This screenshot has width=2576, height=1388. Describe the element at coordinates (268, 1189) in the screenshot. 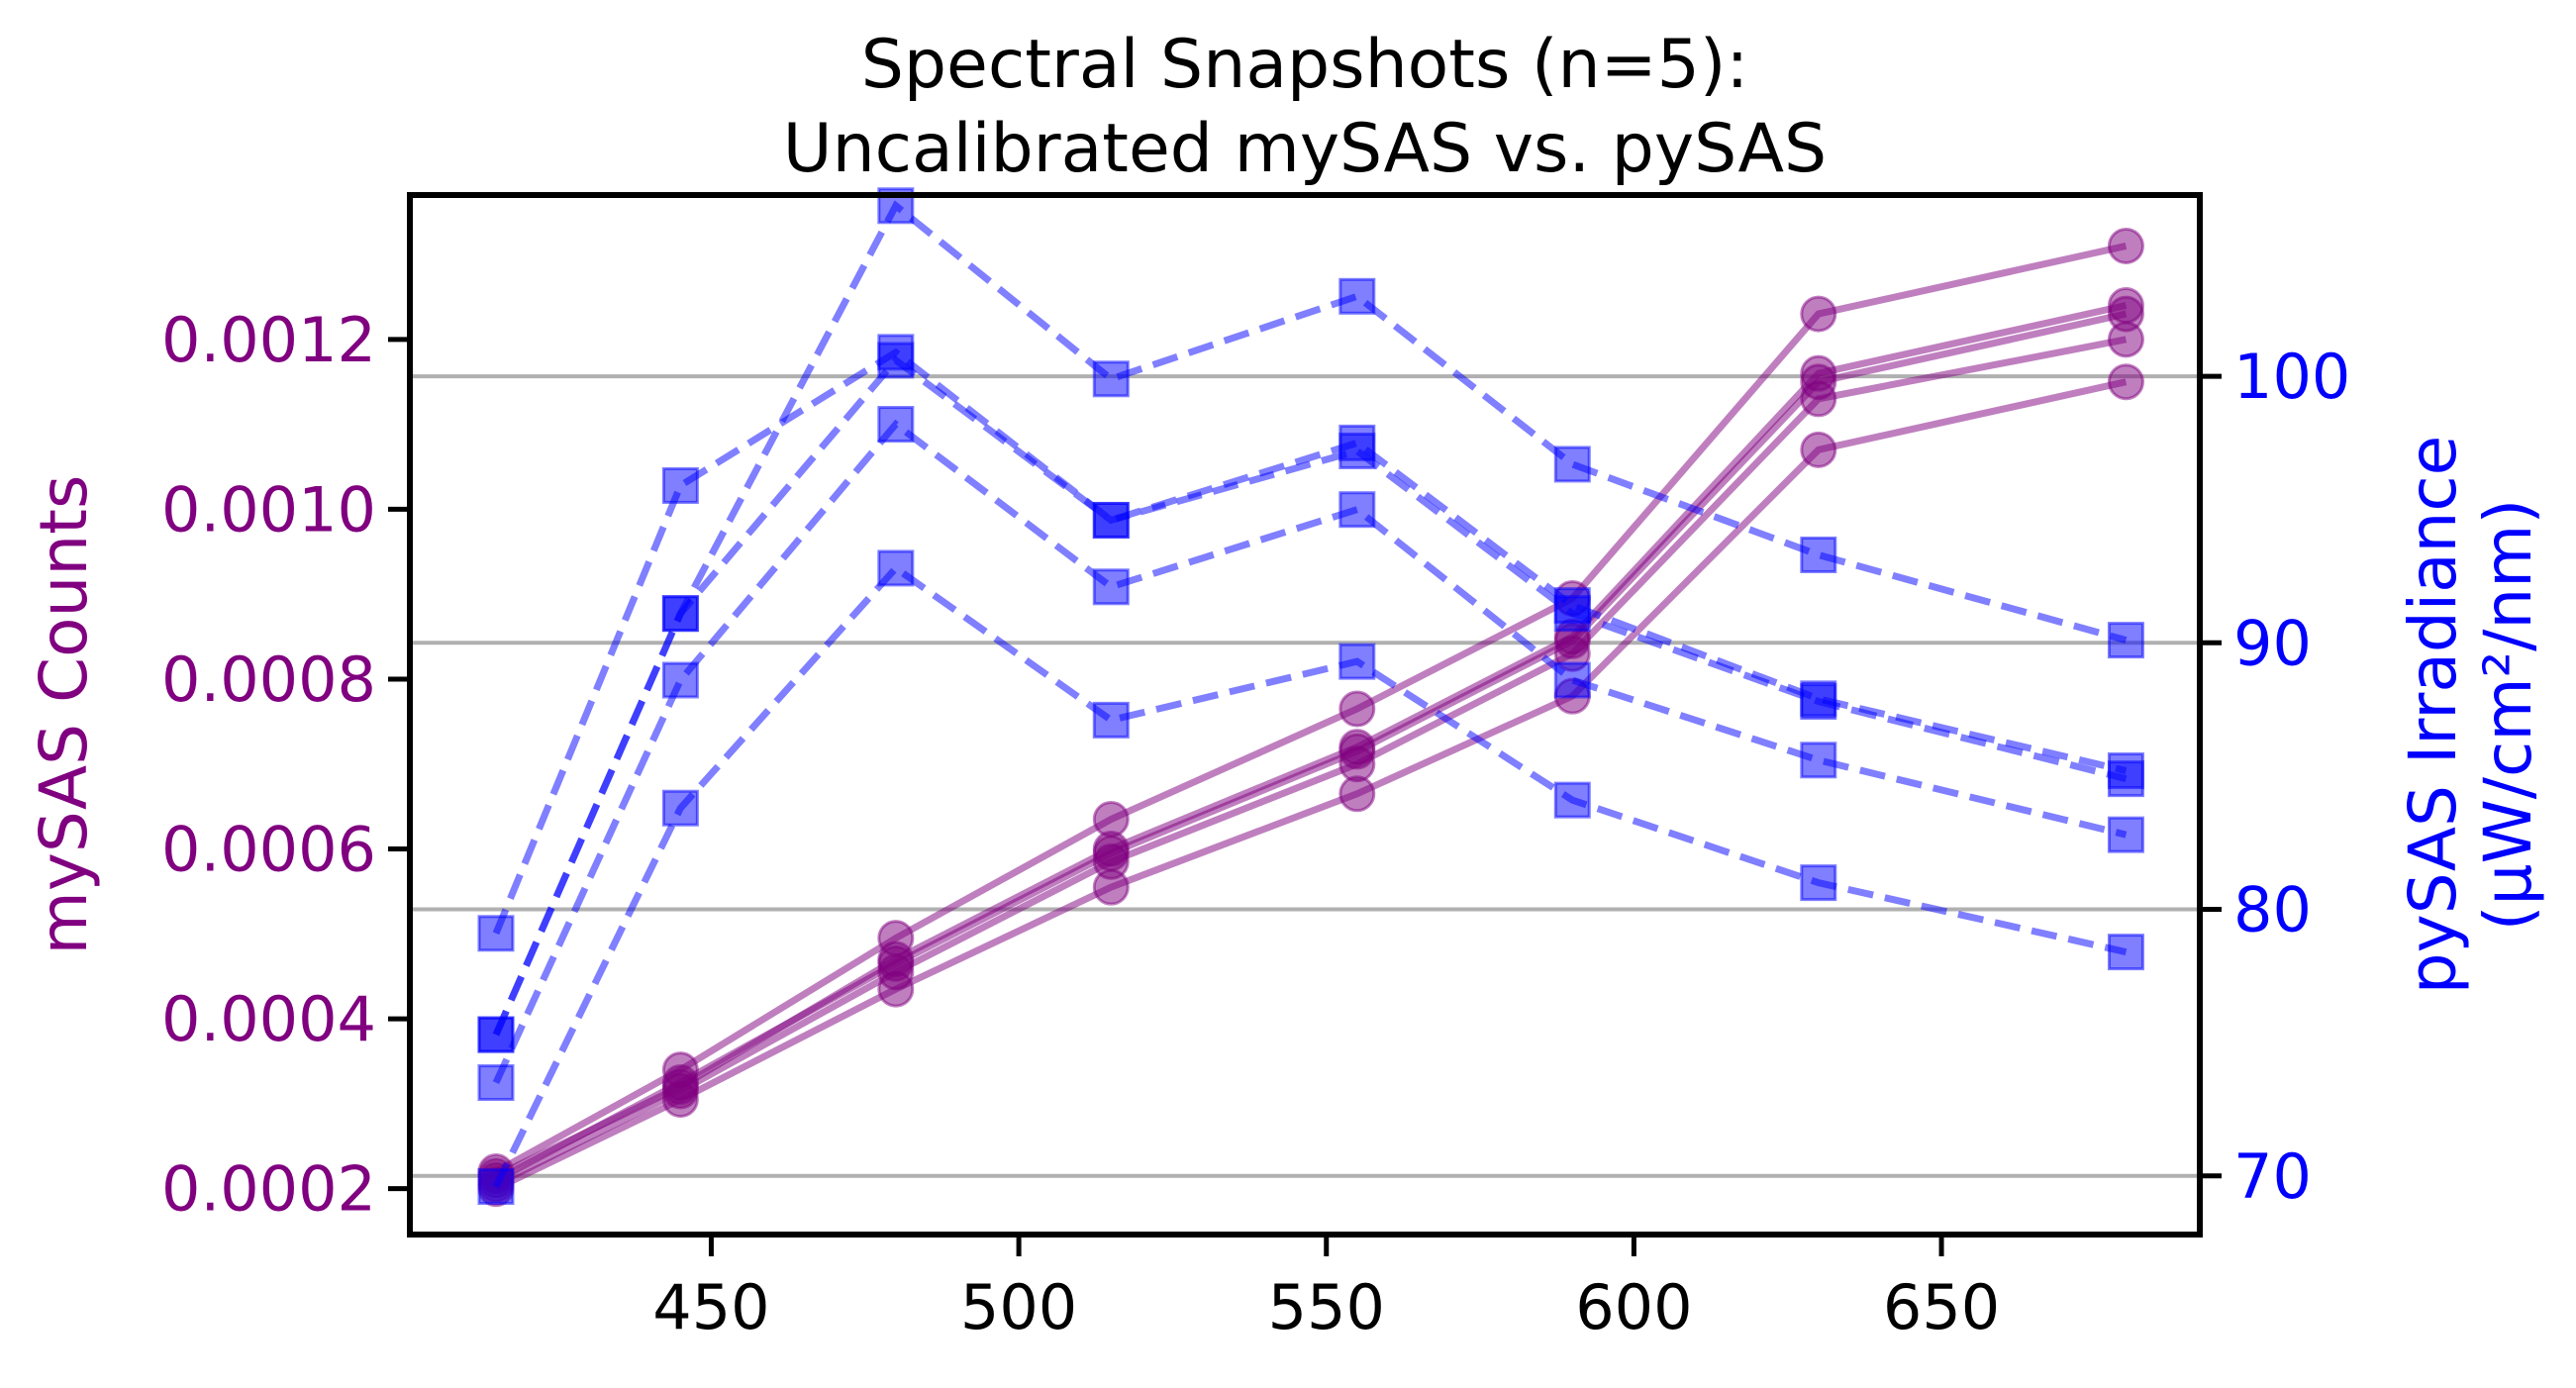

I see `left-tick-label: 0.0002` at that location.